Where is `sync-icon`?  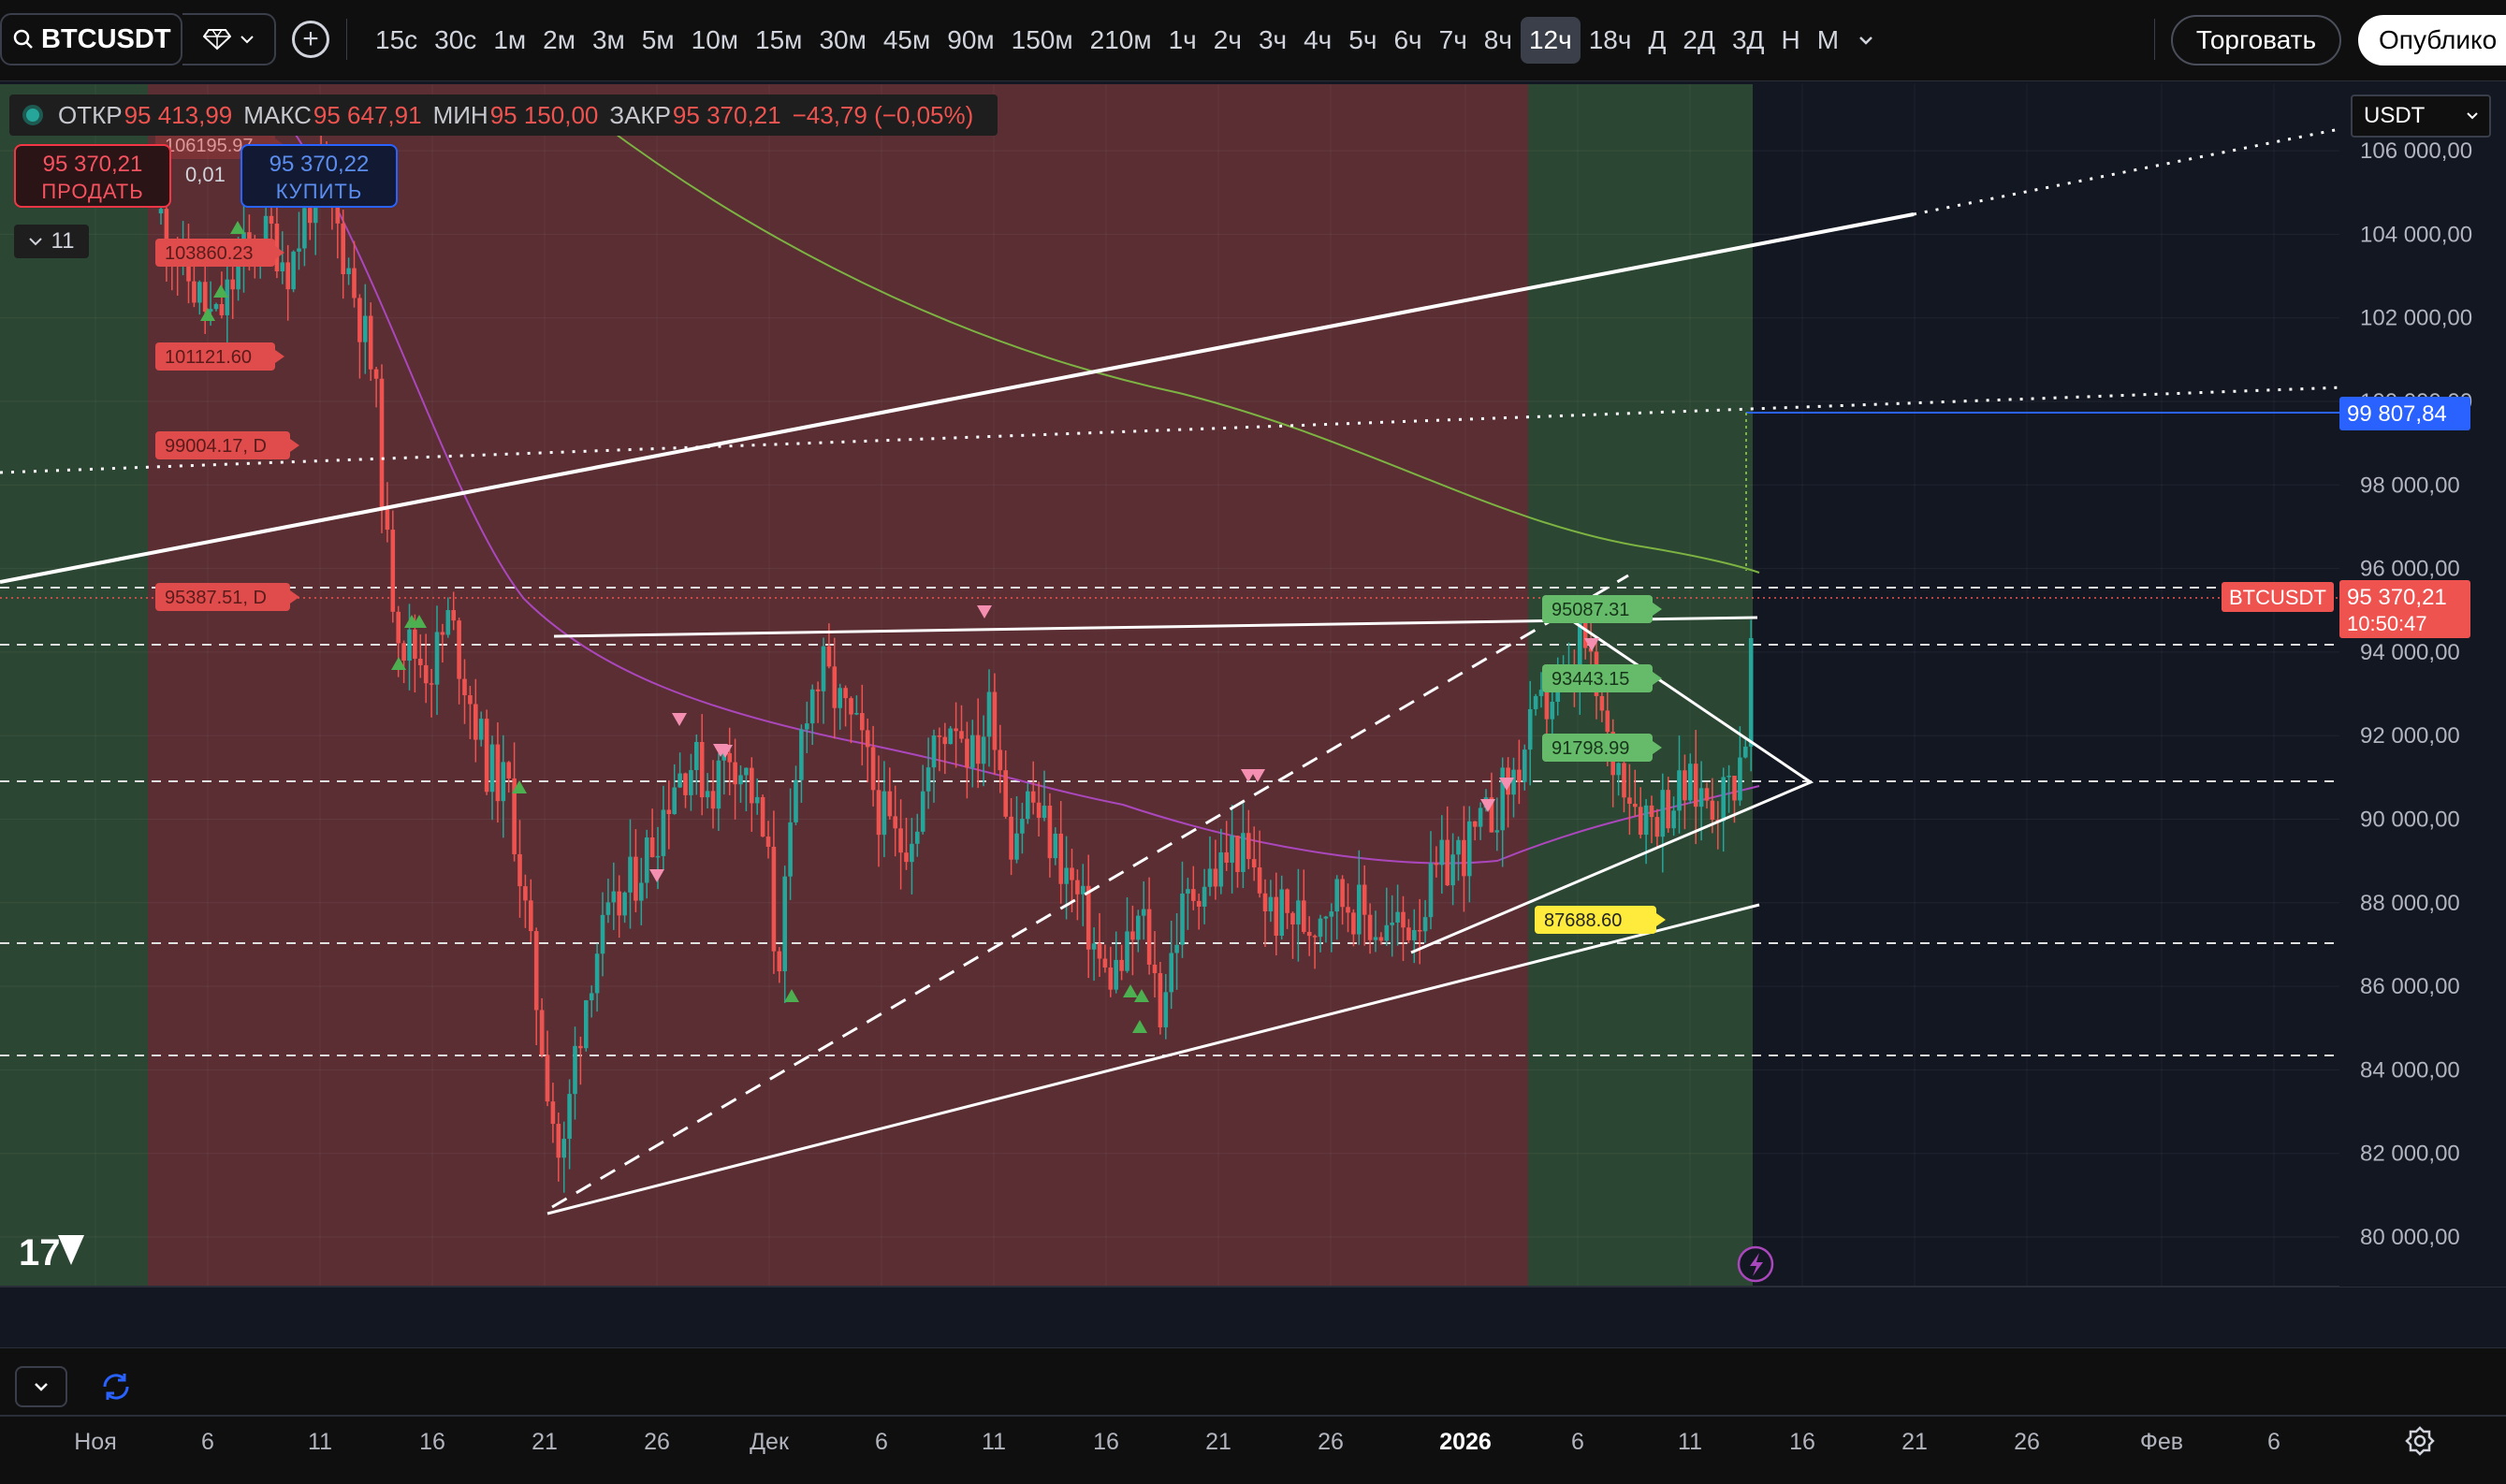 sync-icon is located at coordinates (116, 1386).